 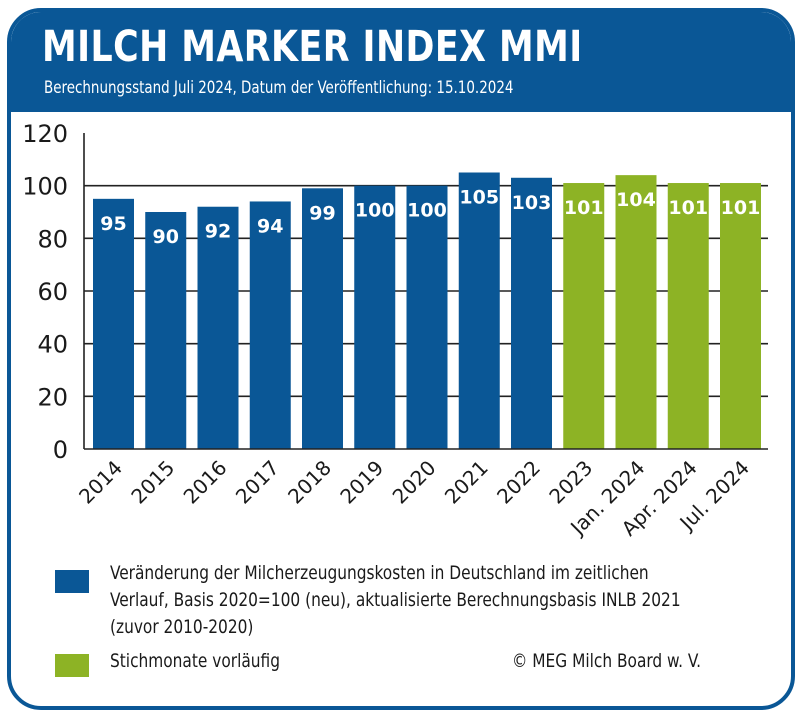 I want to click on bar-2018, so click(x=322, y=319).